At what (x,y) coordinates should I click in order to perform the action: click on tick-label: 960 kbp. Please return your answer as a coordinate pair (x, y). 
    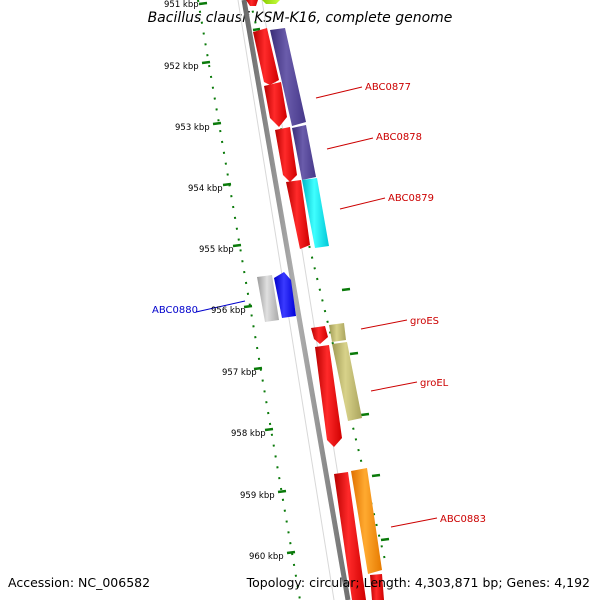
    Looking at the image, I should click on (266, 557).